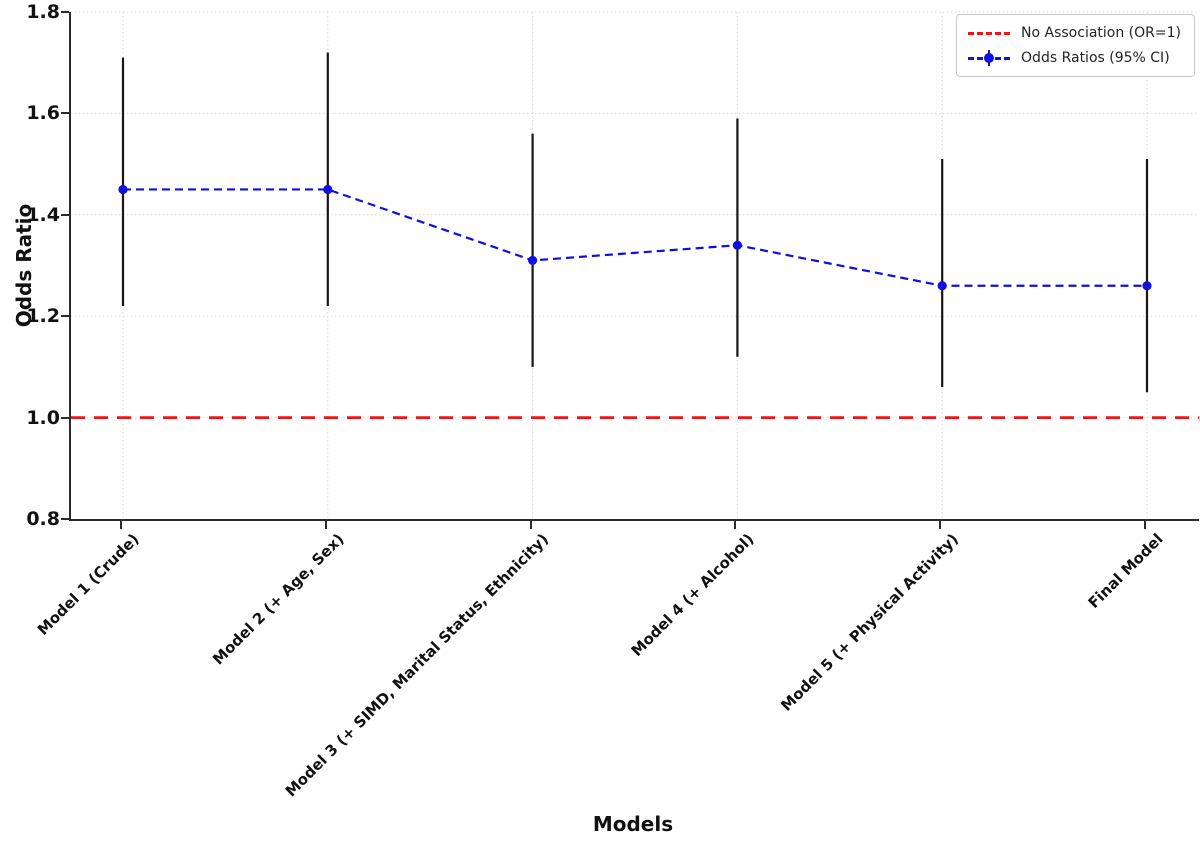  I want to click on x-axis-title: Models, so click(633, 824).